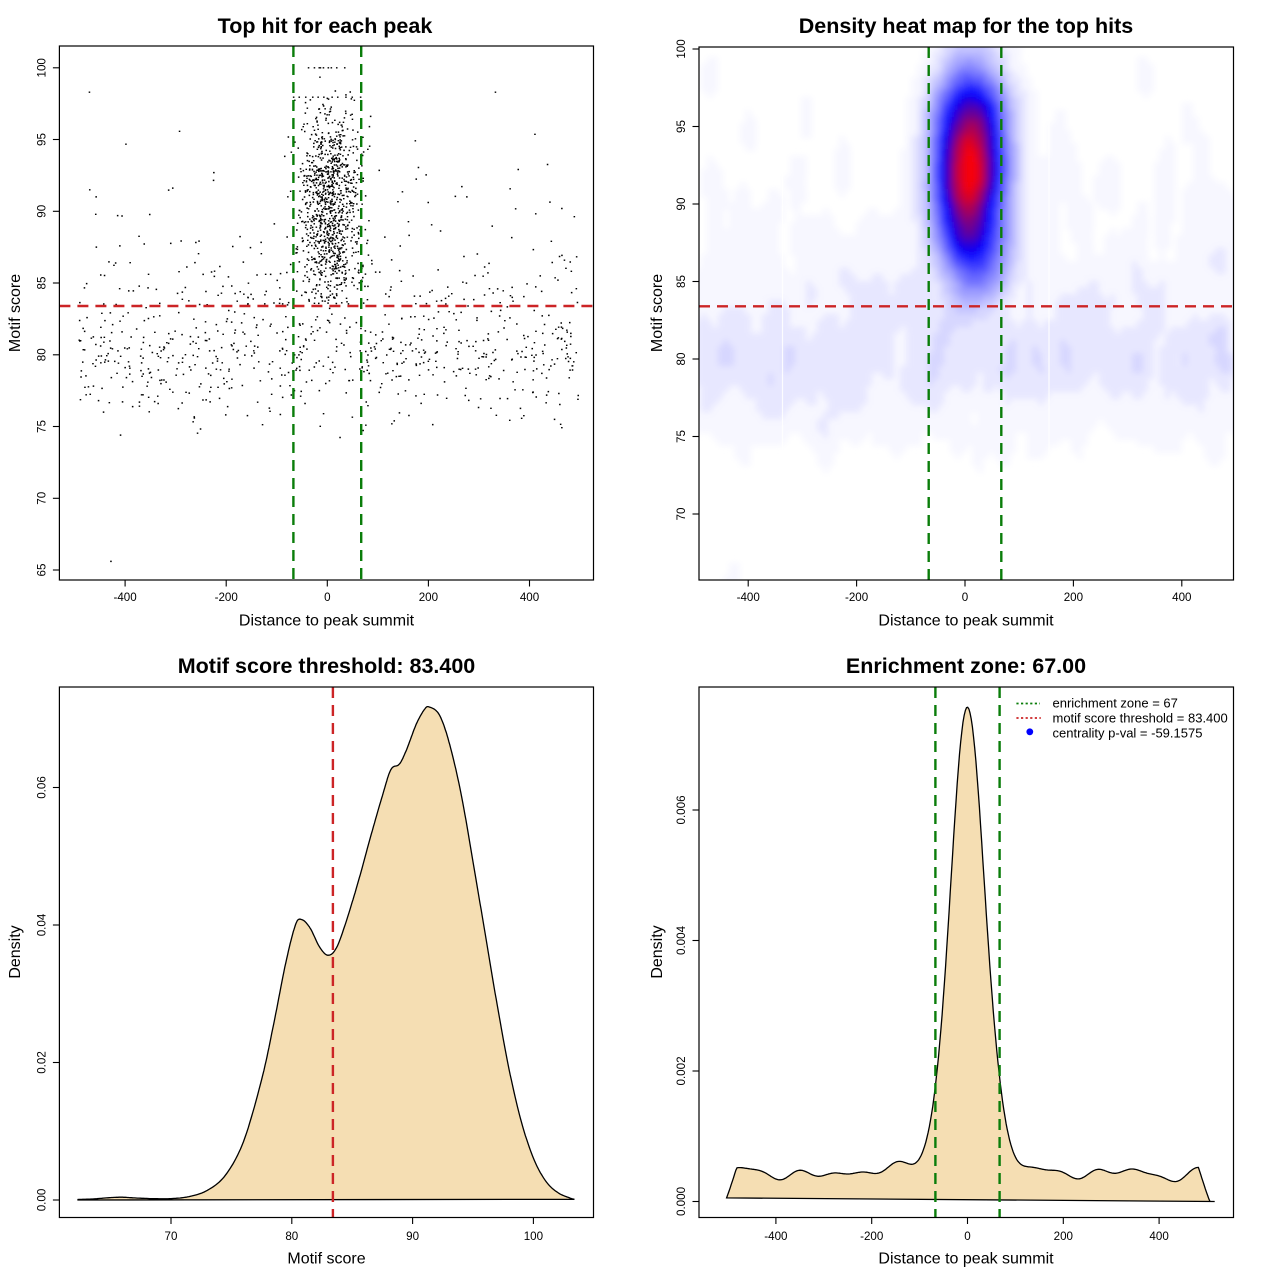  What do you see at coordinates (681, 809) in the screenshot?
I see `svg-text: 0.006` at bounding box center [681, 809].